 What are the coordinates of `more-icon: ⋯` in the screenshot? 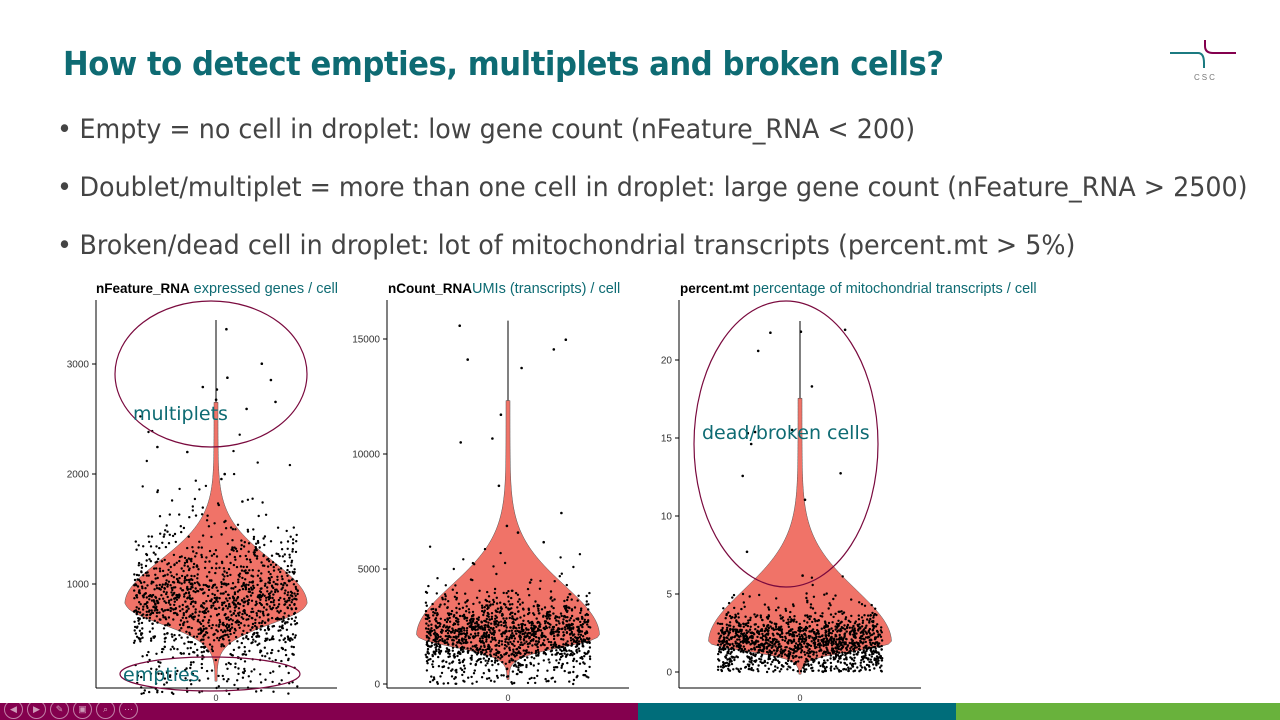 It's located at (128, 709).